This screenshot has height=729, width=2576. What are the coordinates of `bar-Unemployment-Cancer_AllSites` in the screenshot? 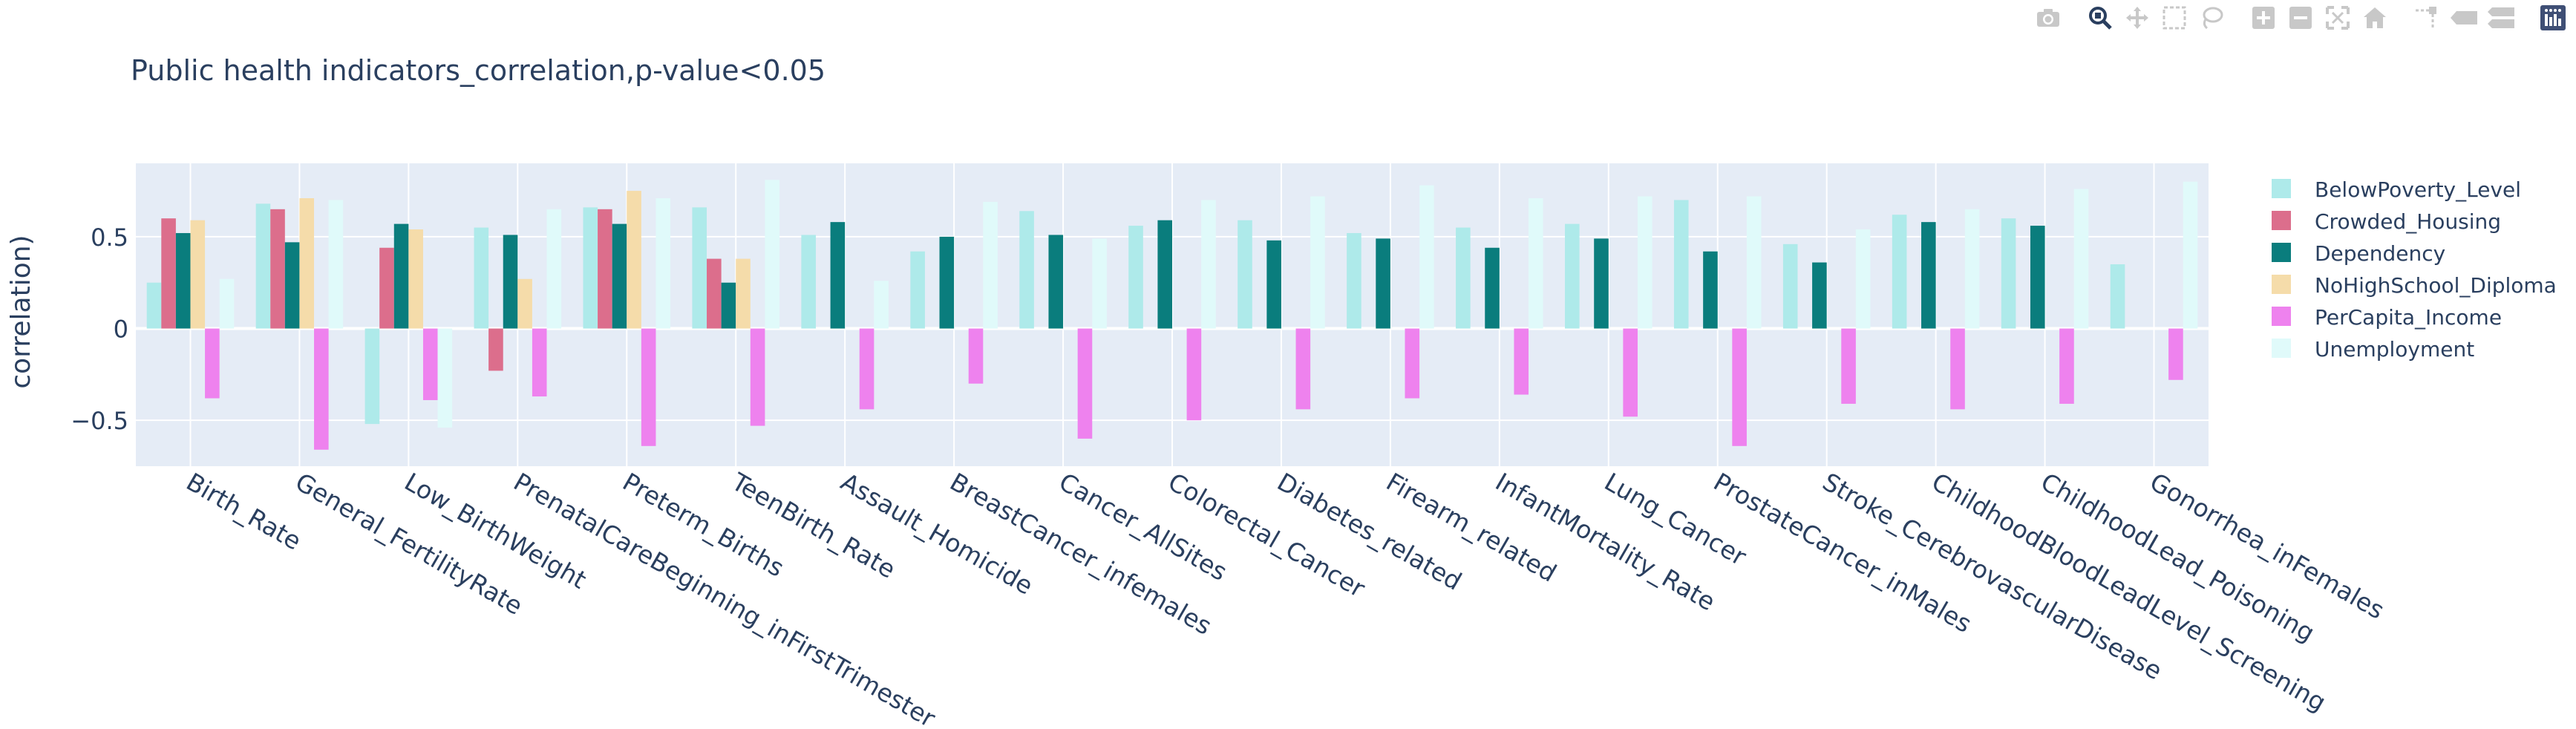 It's located at (1100, 283).